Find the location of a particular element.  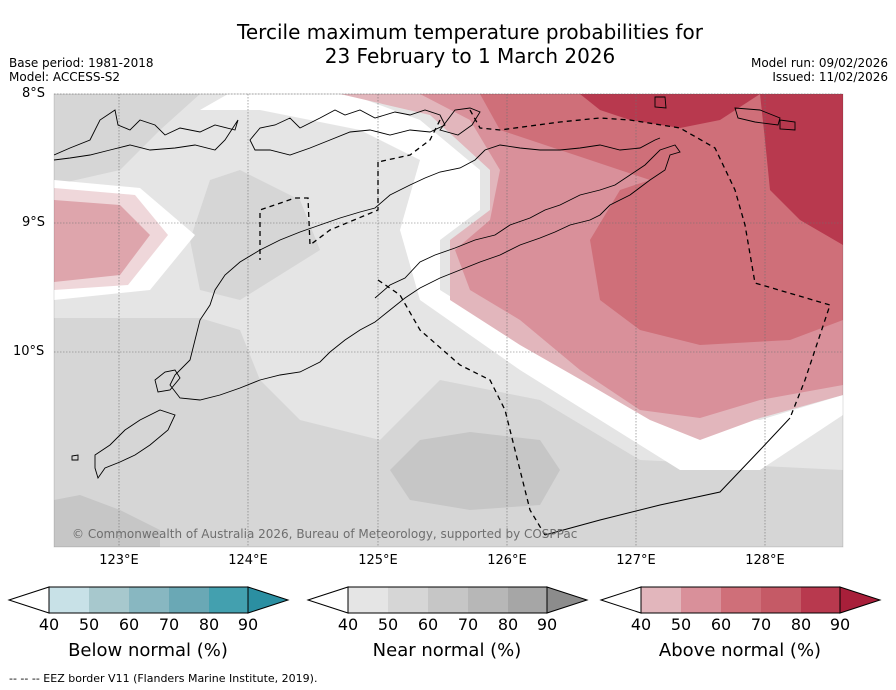

colorbar-above is located at coordinates (740, 600).